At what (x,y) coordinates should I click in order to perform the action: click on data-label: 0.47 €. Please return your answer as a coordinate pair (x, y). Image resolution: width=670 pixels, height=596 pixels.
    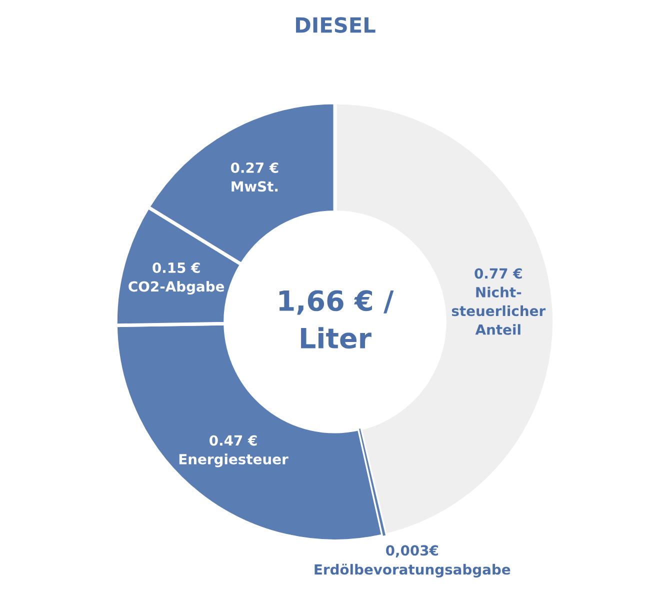
    Looking at the image, I should click on (233, 440).